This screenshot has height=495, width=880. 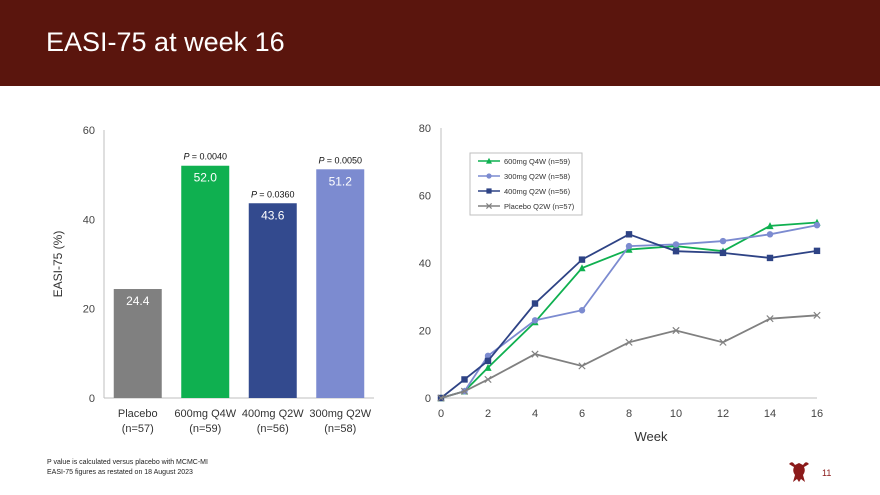 What do you see at coordinates (537, 161) in the screenshot?
I see `legend-label: 600mg Q4W (n=59)` at bounding box center [537, 161].